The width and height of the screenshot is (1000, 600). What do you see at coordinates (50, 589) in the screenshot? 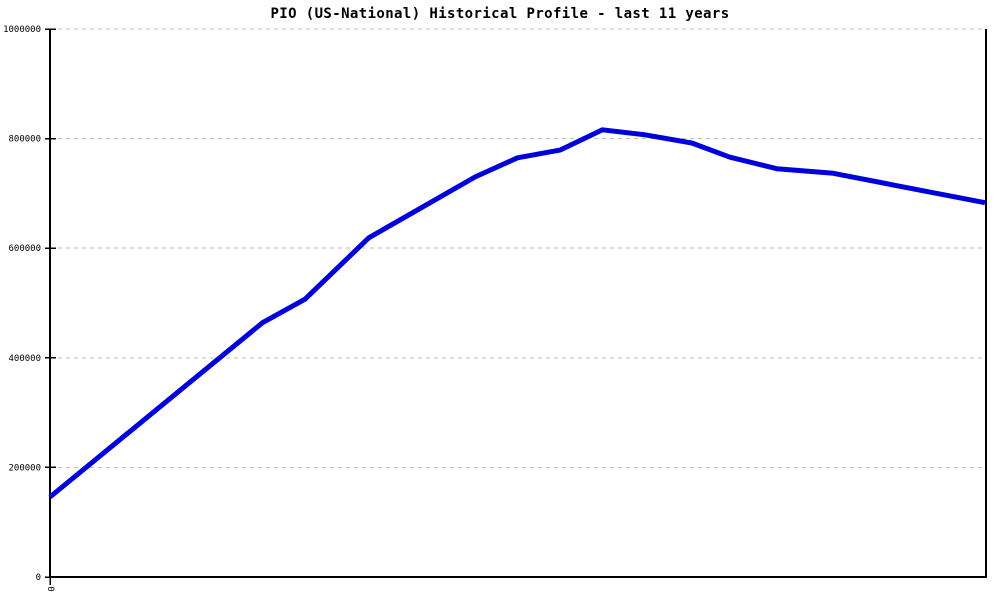
I see `x-tick-label: 0` at bounding box center [50, 589].